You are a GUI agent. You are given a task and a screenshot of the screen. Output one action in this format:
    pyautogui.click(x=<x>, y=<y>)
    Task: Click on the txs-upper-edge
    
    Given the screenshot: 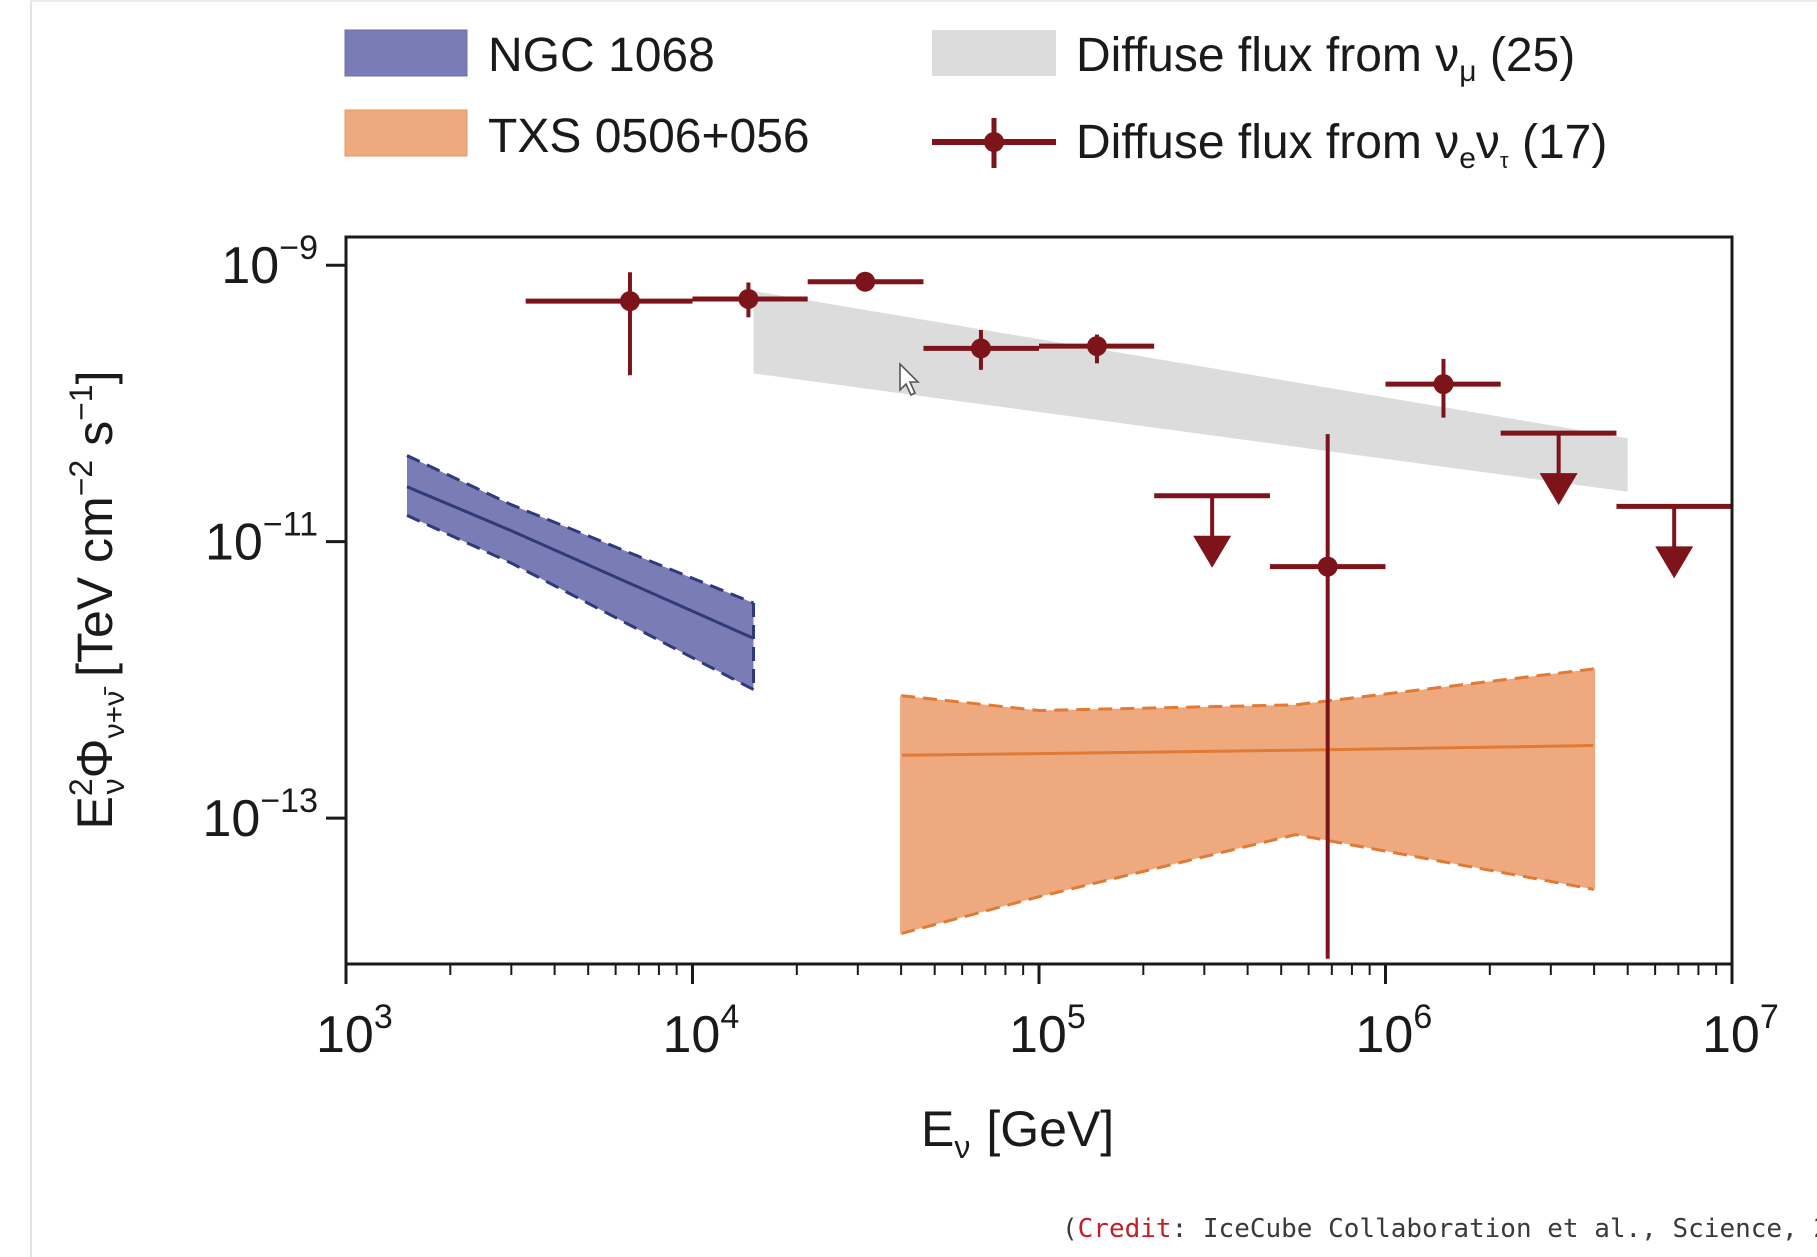 What is the action you would take?
    pyautogui.click(x=1247, y=690)
    